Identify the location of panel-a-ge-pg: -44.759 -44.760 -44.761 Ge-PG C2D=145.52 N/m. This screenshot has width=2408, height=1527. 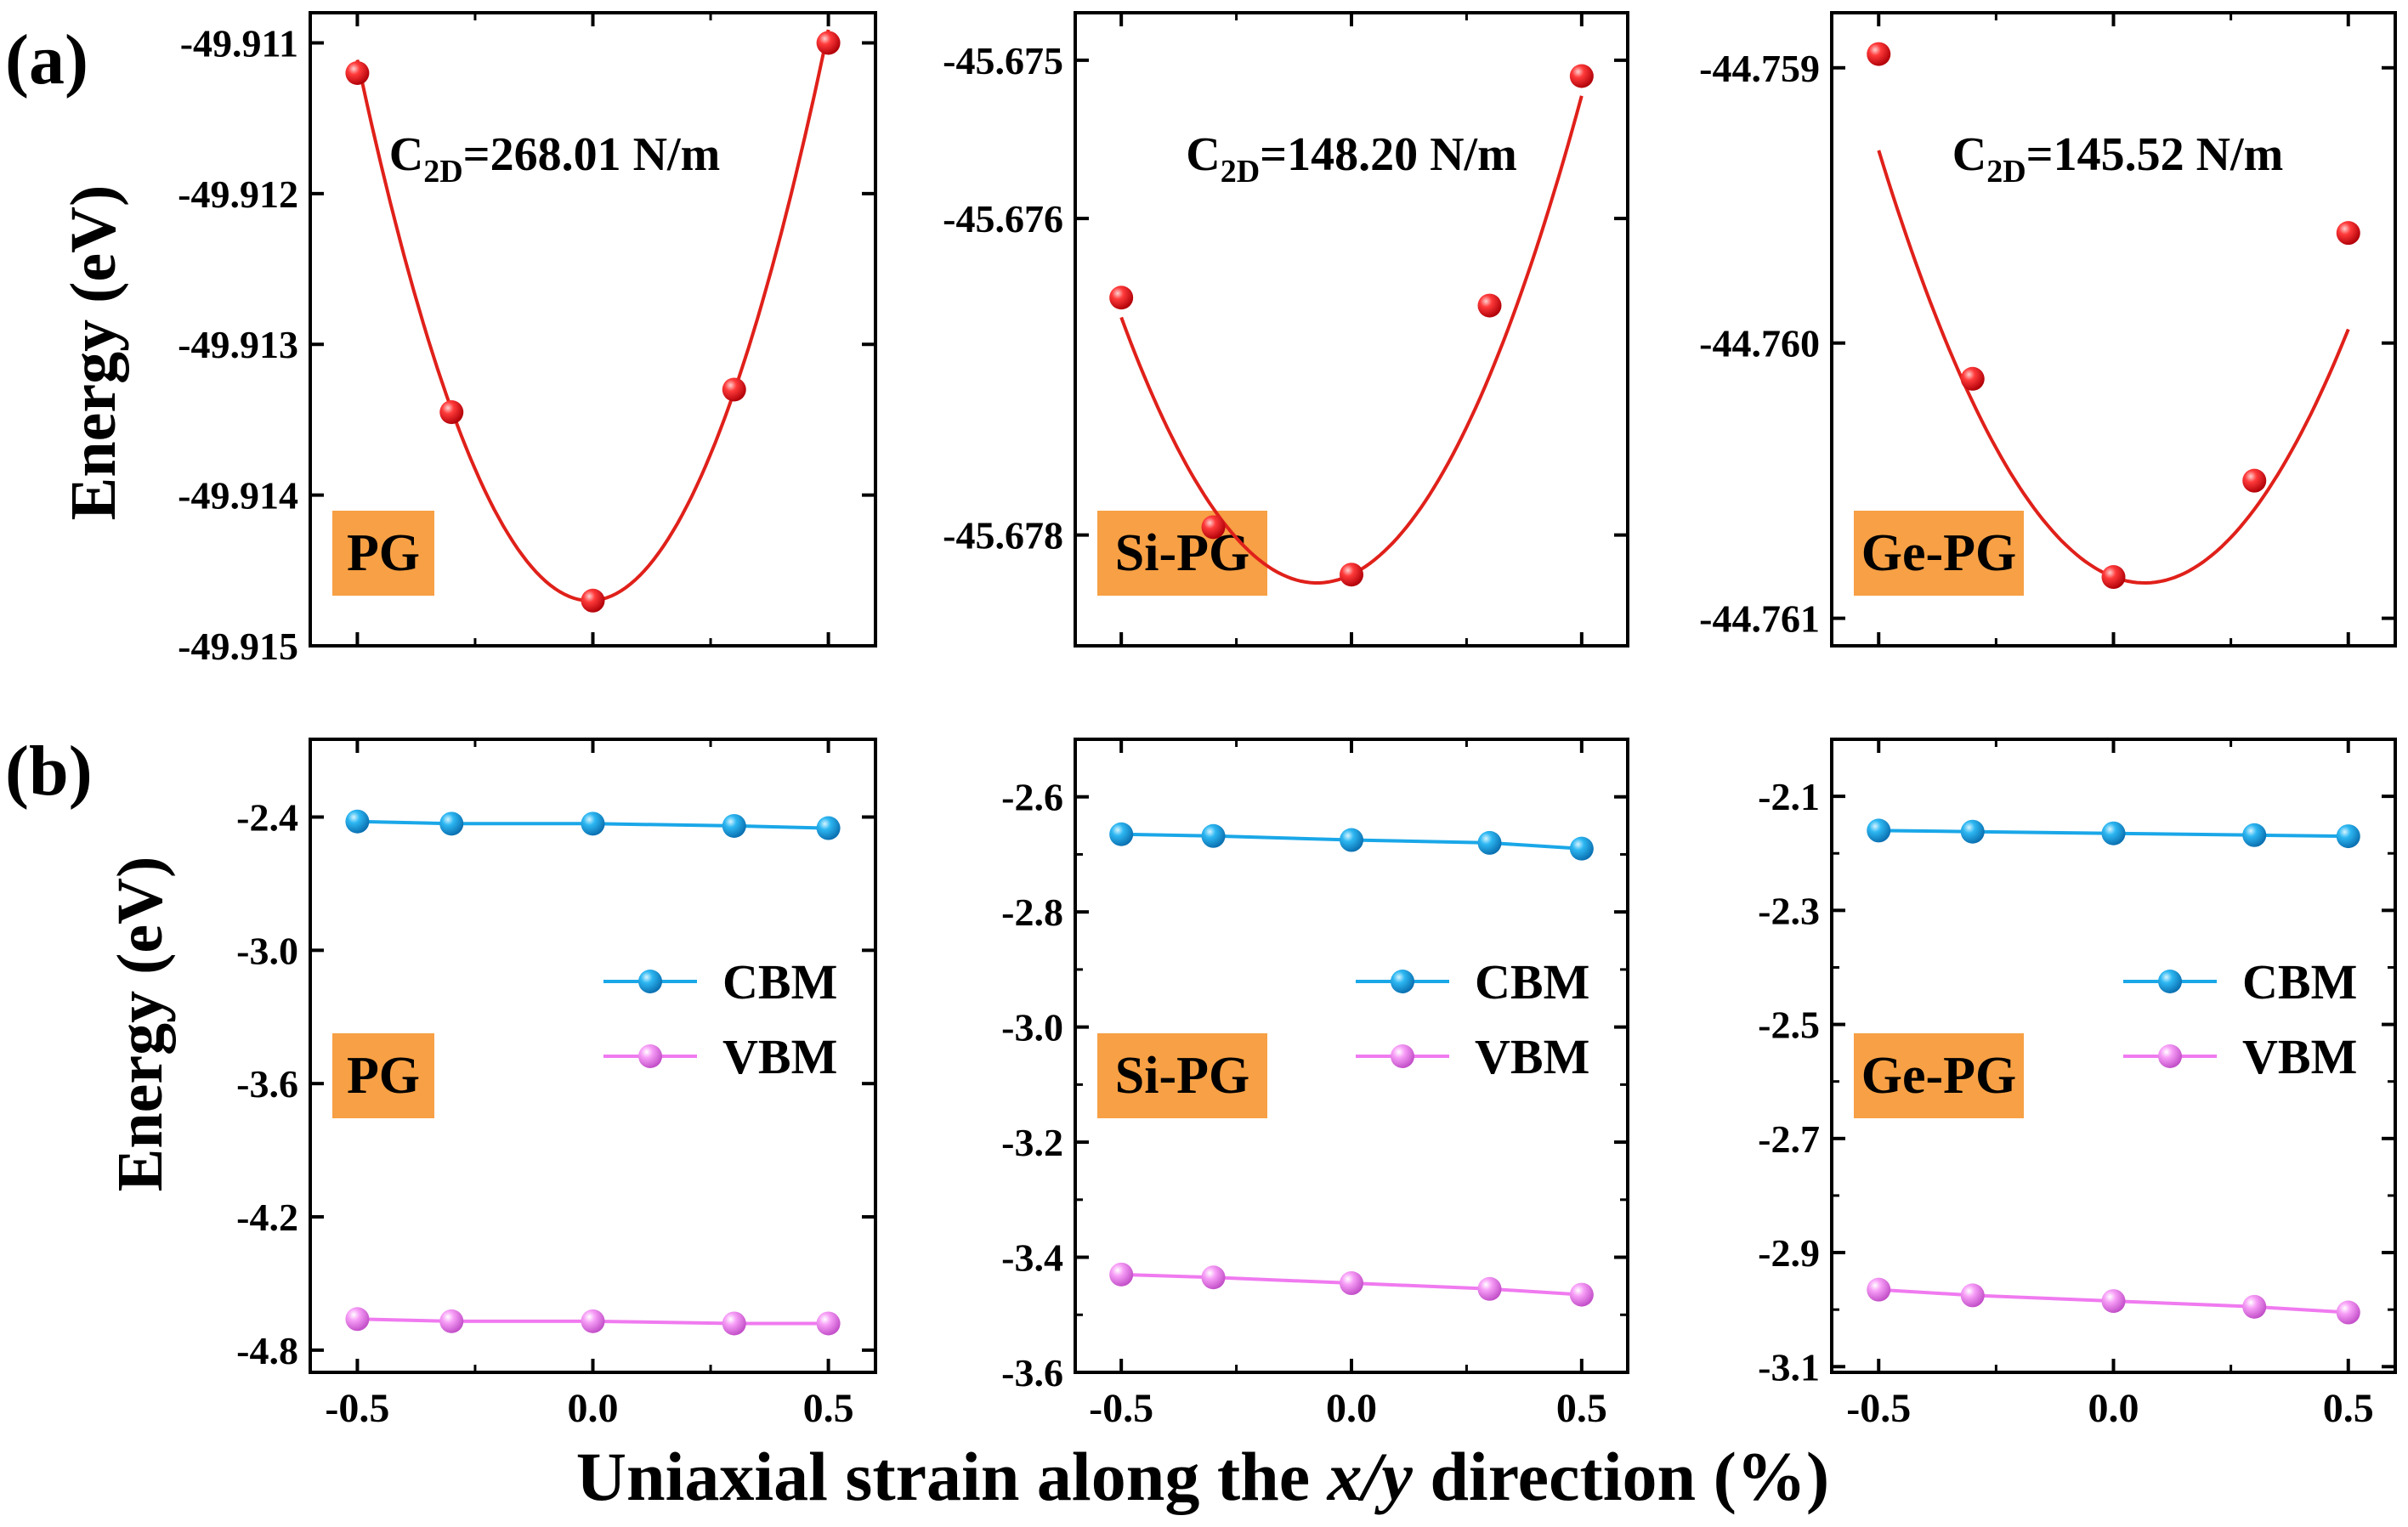
(2048, 330).